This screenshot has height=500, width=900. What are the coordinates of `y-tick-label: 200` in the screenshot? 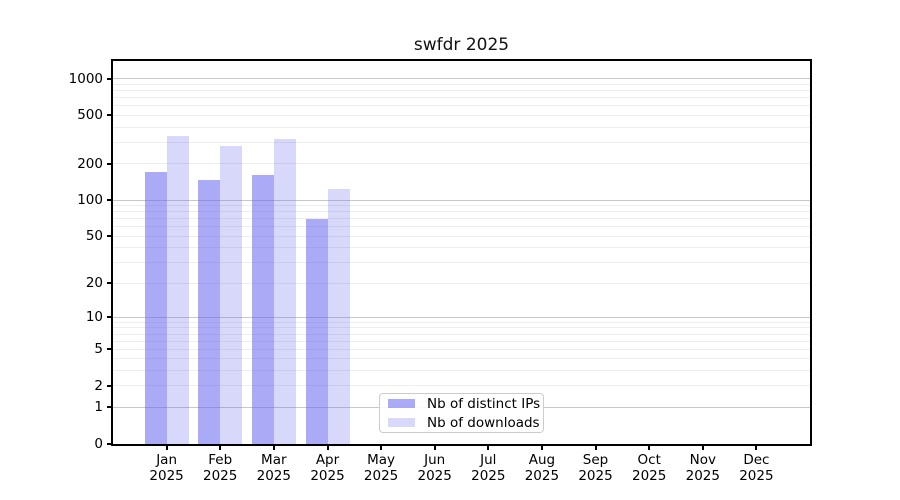 It's located at (90, 163).